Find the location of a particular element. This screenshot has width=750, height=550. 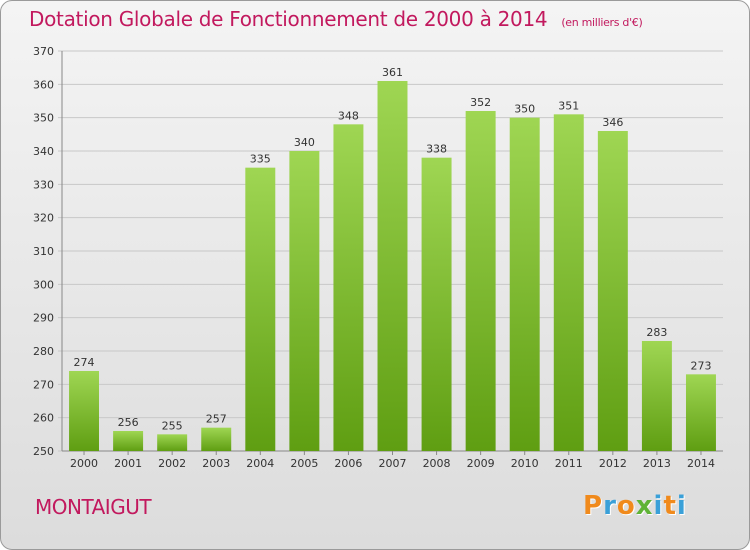

x-tick-label: 2004 is located at coordinates (260, 463).